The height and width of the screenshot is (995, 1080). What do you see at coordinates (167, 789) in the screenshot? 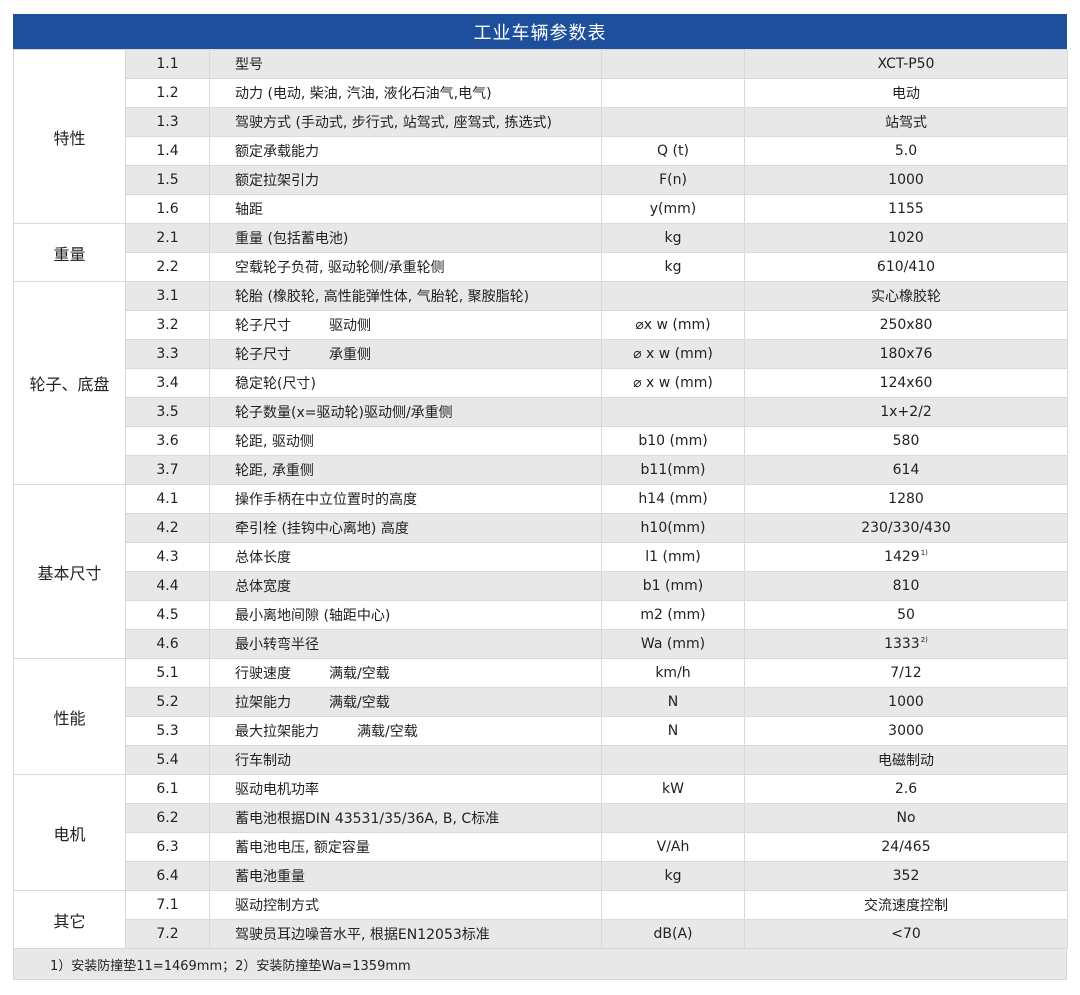
I see `row-number: 6.1` at bounding box center [167, 789].